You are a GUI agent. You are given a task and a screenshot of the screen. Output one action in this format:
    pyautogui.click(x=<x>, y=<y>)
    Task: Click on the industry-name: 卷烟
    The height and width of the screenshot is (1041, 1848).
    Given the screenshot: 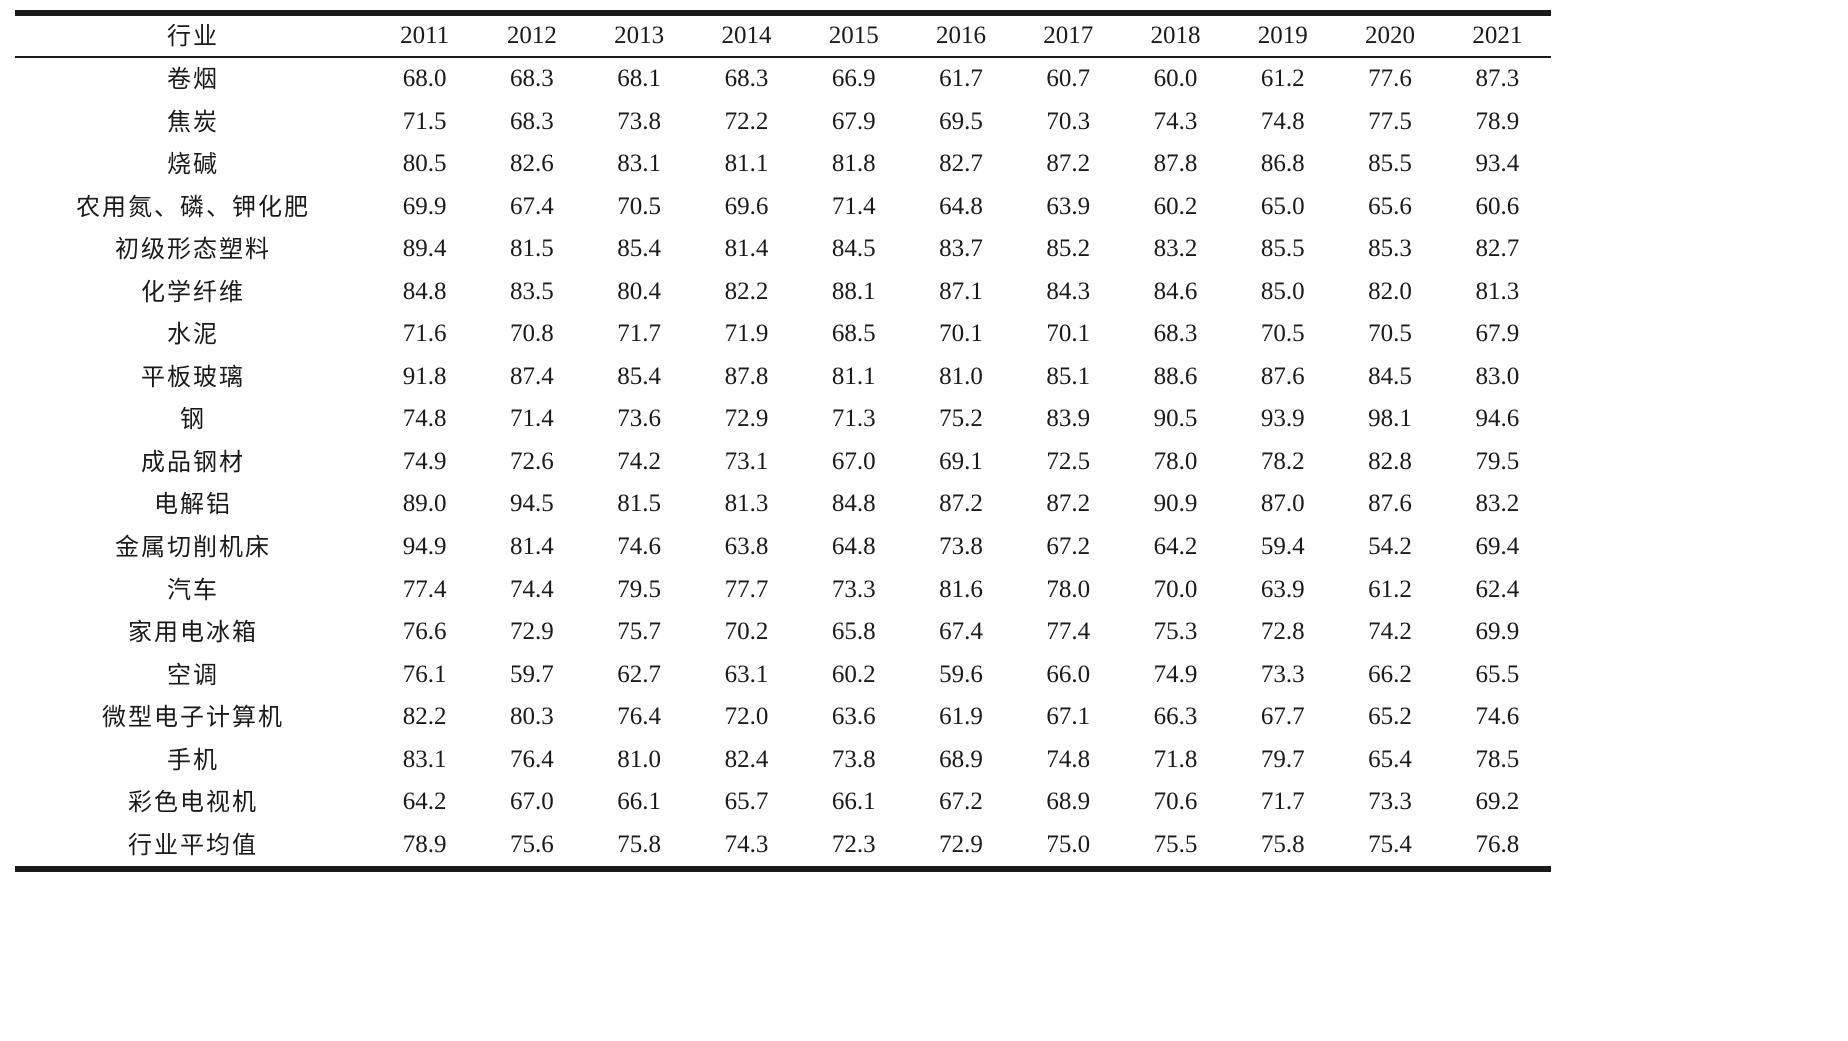 What is the action you would take?
    pyautogui.click(x=193, y=79)
    